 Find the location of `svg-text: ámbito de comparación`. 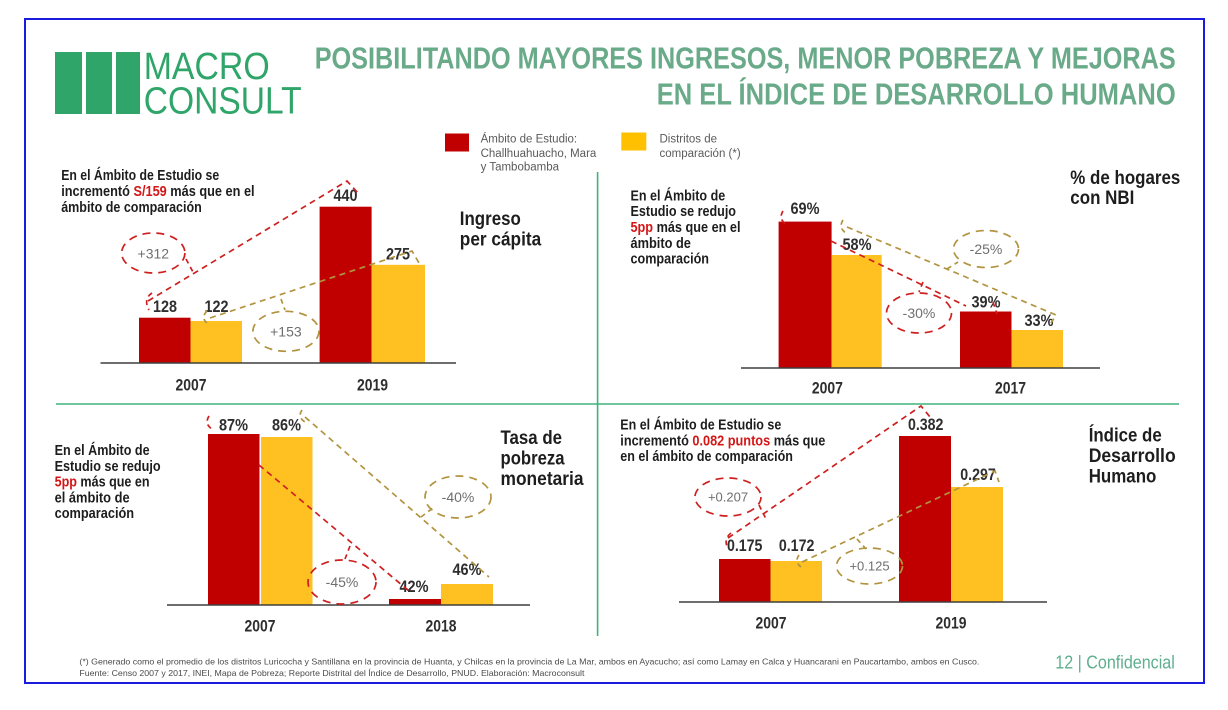

svg-text: ámbito de comparación is located at coordinates (131, 208).